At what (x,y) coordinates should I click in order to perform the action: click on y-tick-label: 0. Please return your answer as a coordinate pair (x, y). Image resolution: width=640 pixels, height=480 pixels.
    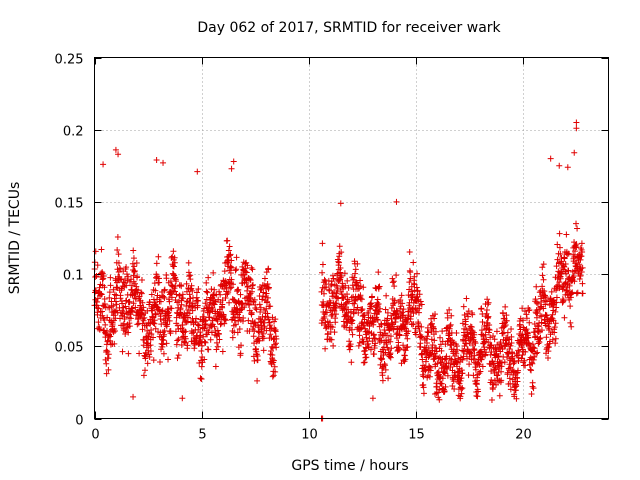
    Looking at the image, I should click on (79, 421).